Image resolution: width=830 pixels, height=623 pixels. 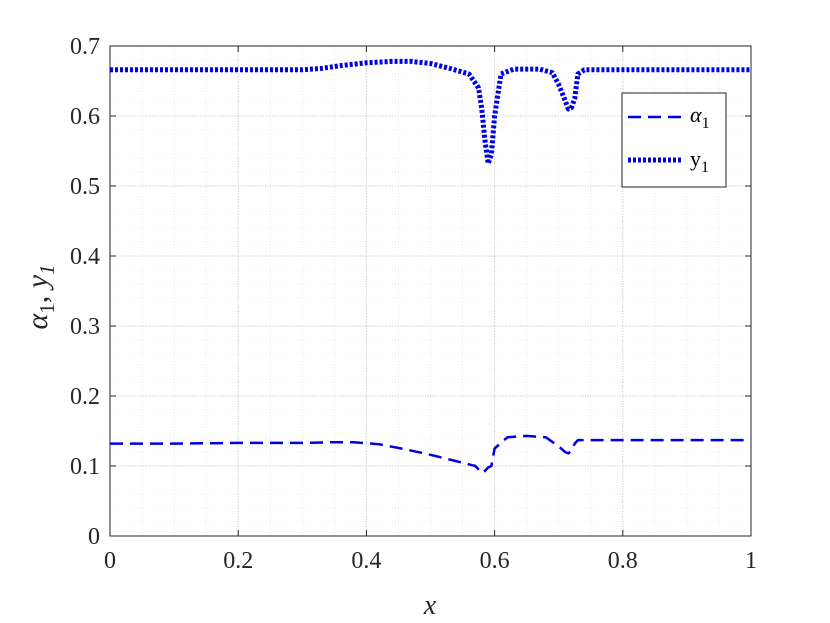 What do you see at coordinates (430, 454) in the screenshot?
I see `series-line-alpha1` at bounding box center [430, 454].